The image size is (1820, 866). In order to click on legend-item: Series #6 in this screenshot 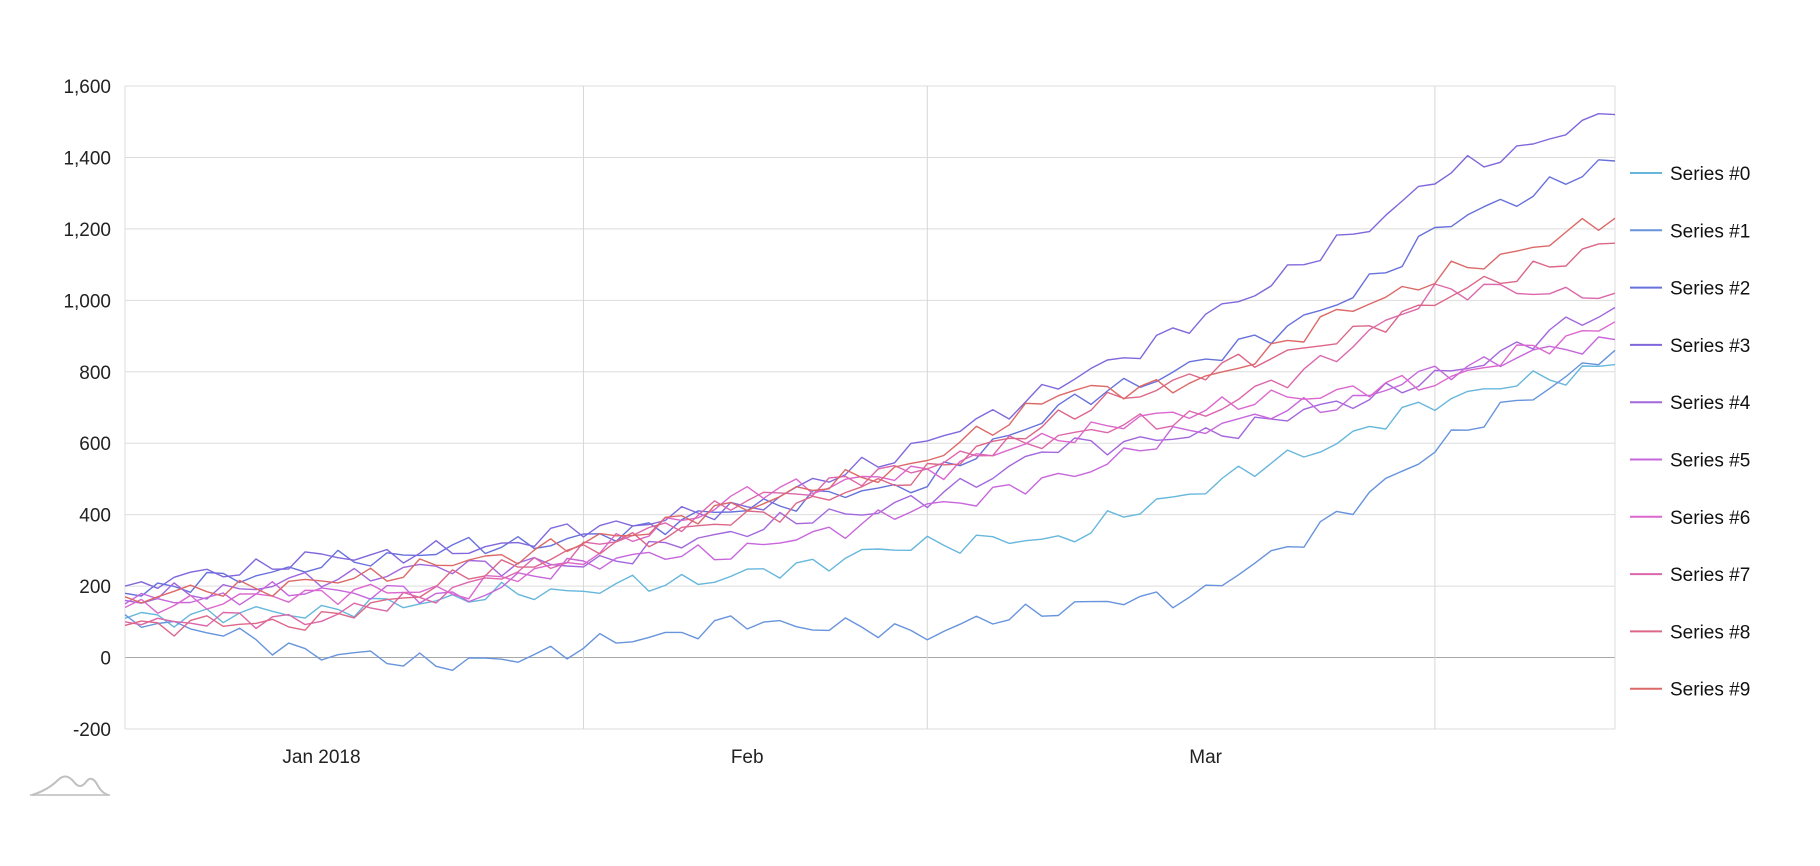, I will do `click(1690, 518)`.